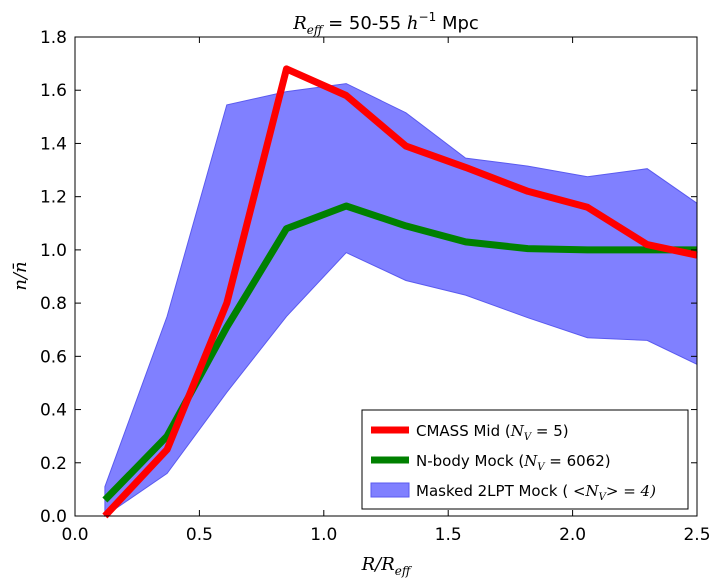  Describe the element at coordinates (53, 91) in the screenshot. I see `y-tick-label: 1.6` at that location.